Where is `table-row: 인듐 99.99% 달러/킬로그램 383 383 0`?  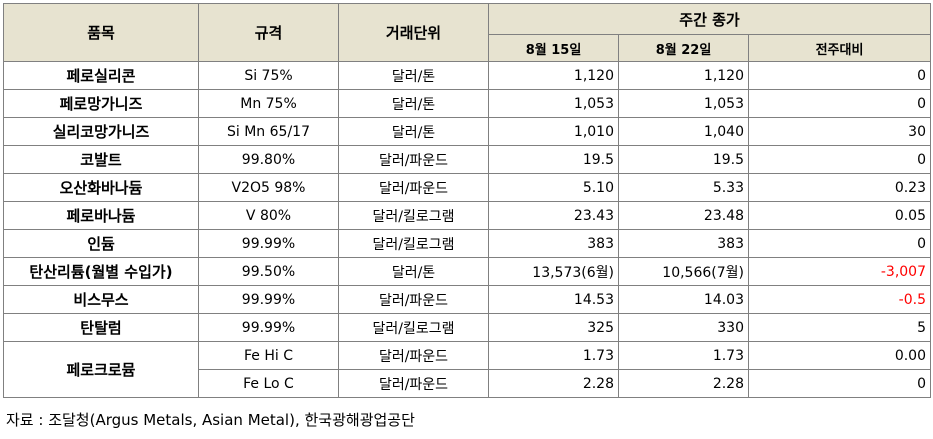
table-row: 인듐 99.99% 달러/킬로그램 383 383 0 is located at coordinates (467, 243).